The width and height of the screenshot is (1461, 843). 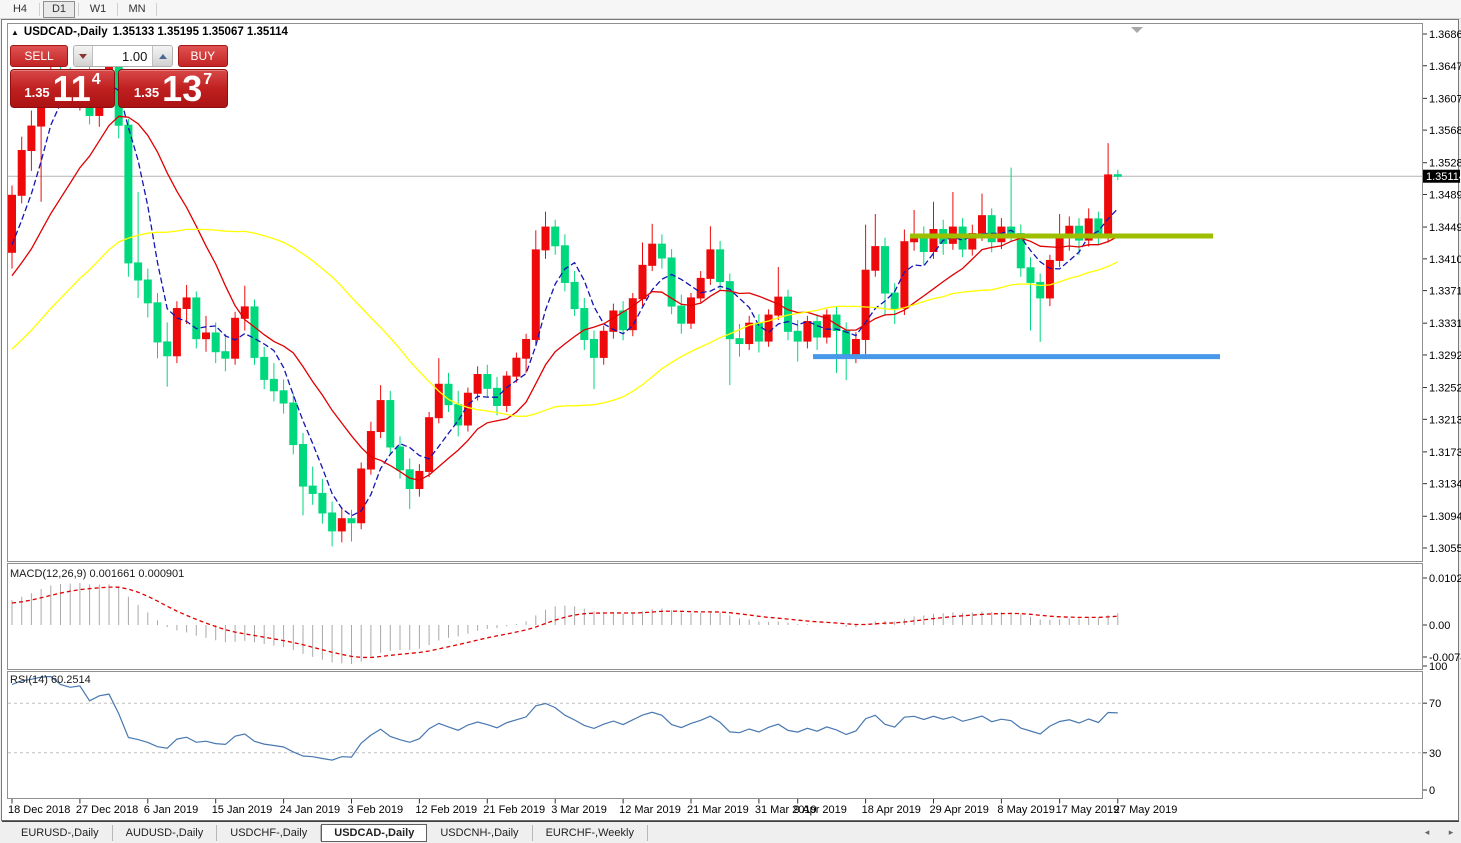 What do you see at coordinates (1445, 549) in the screenshot?
I see `svg-text: 1.30550` at bounding box center [1445, 549].